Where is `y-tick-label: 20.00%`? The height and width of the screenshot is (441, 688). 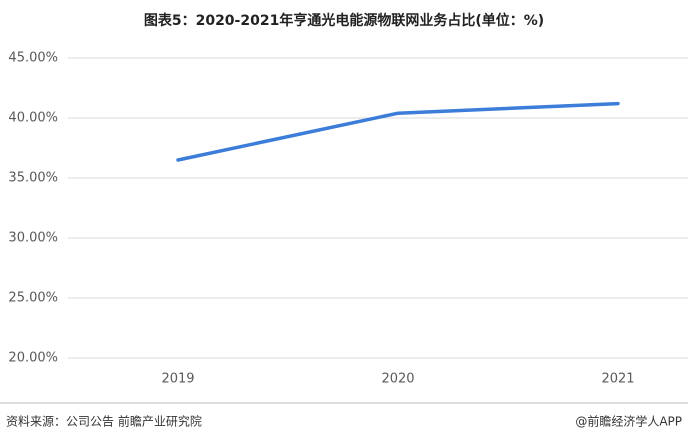 y-tick-label: 20.00% is located at coordinates (33, 358).